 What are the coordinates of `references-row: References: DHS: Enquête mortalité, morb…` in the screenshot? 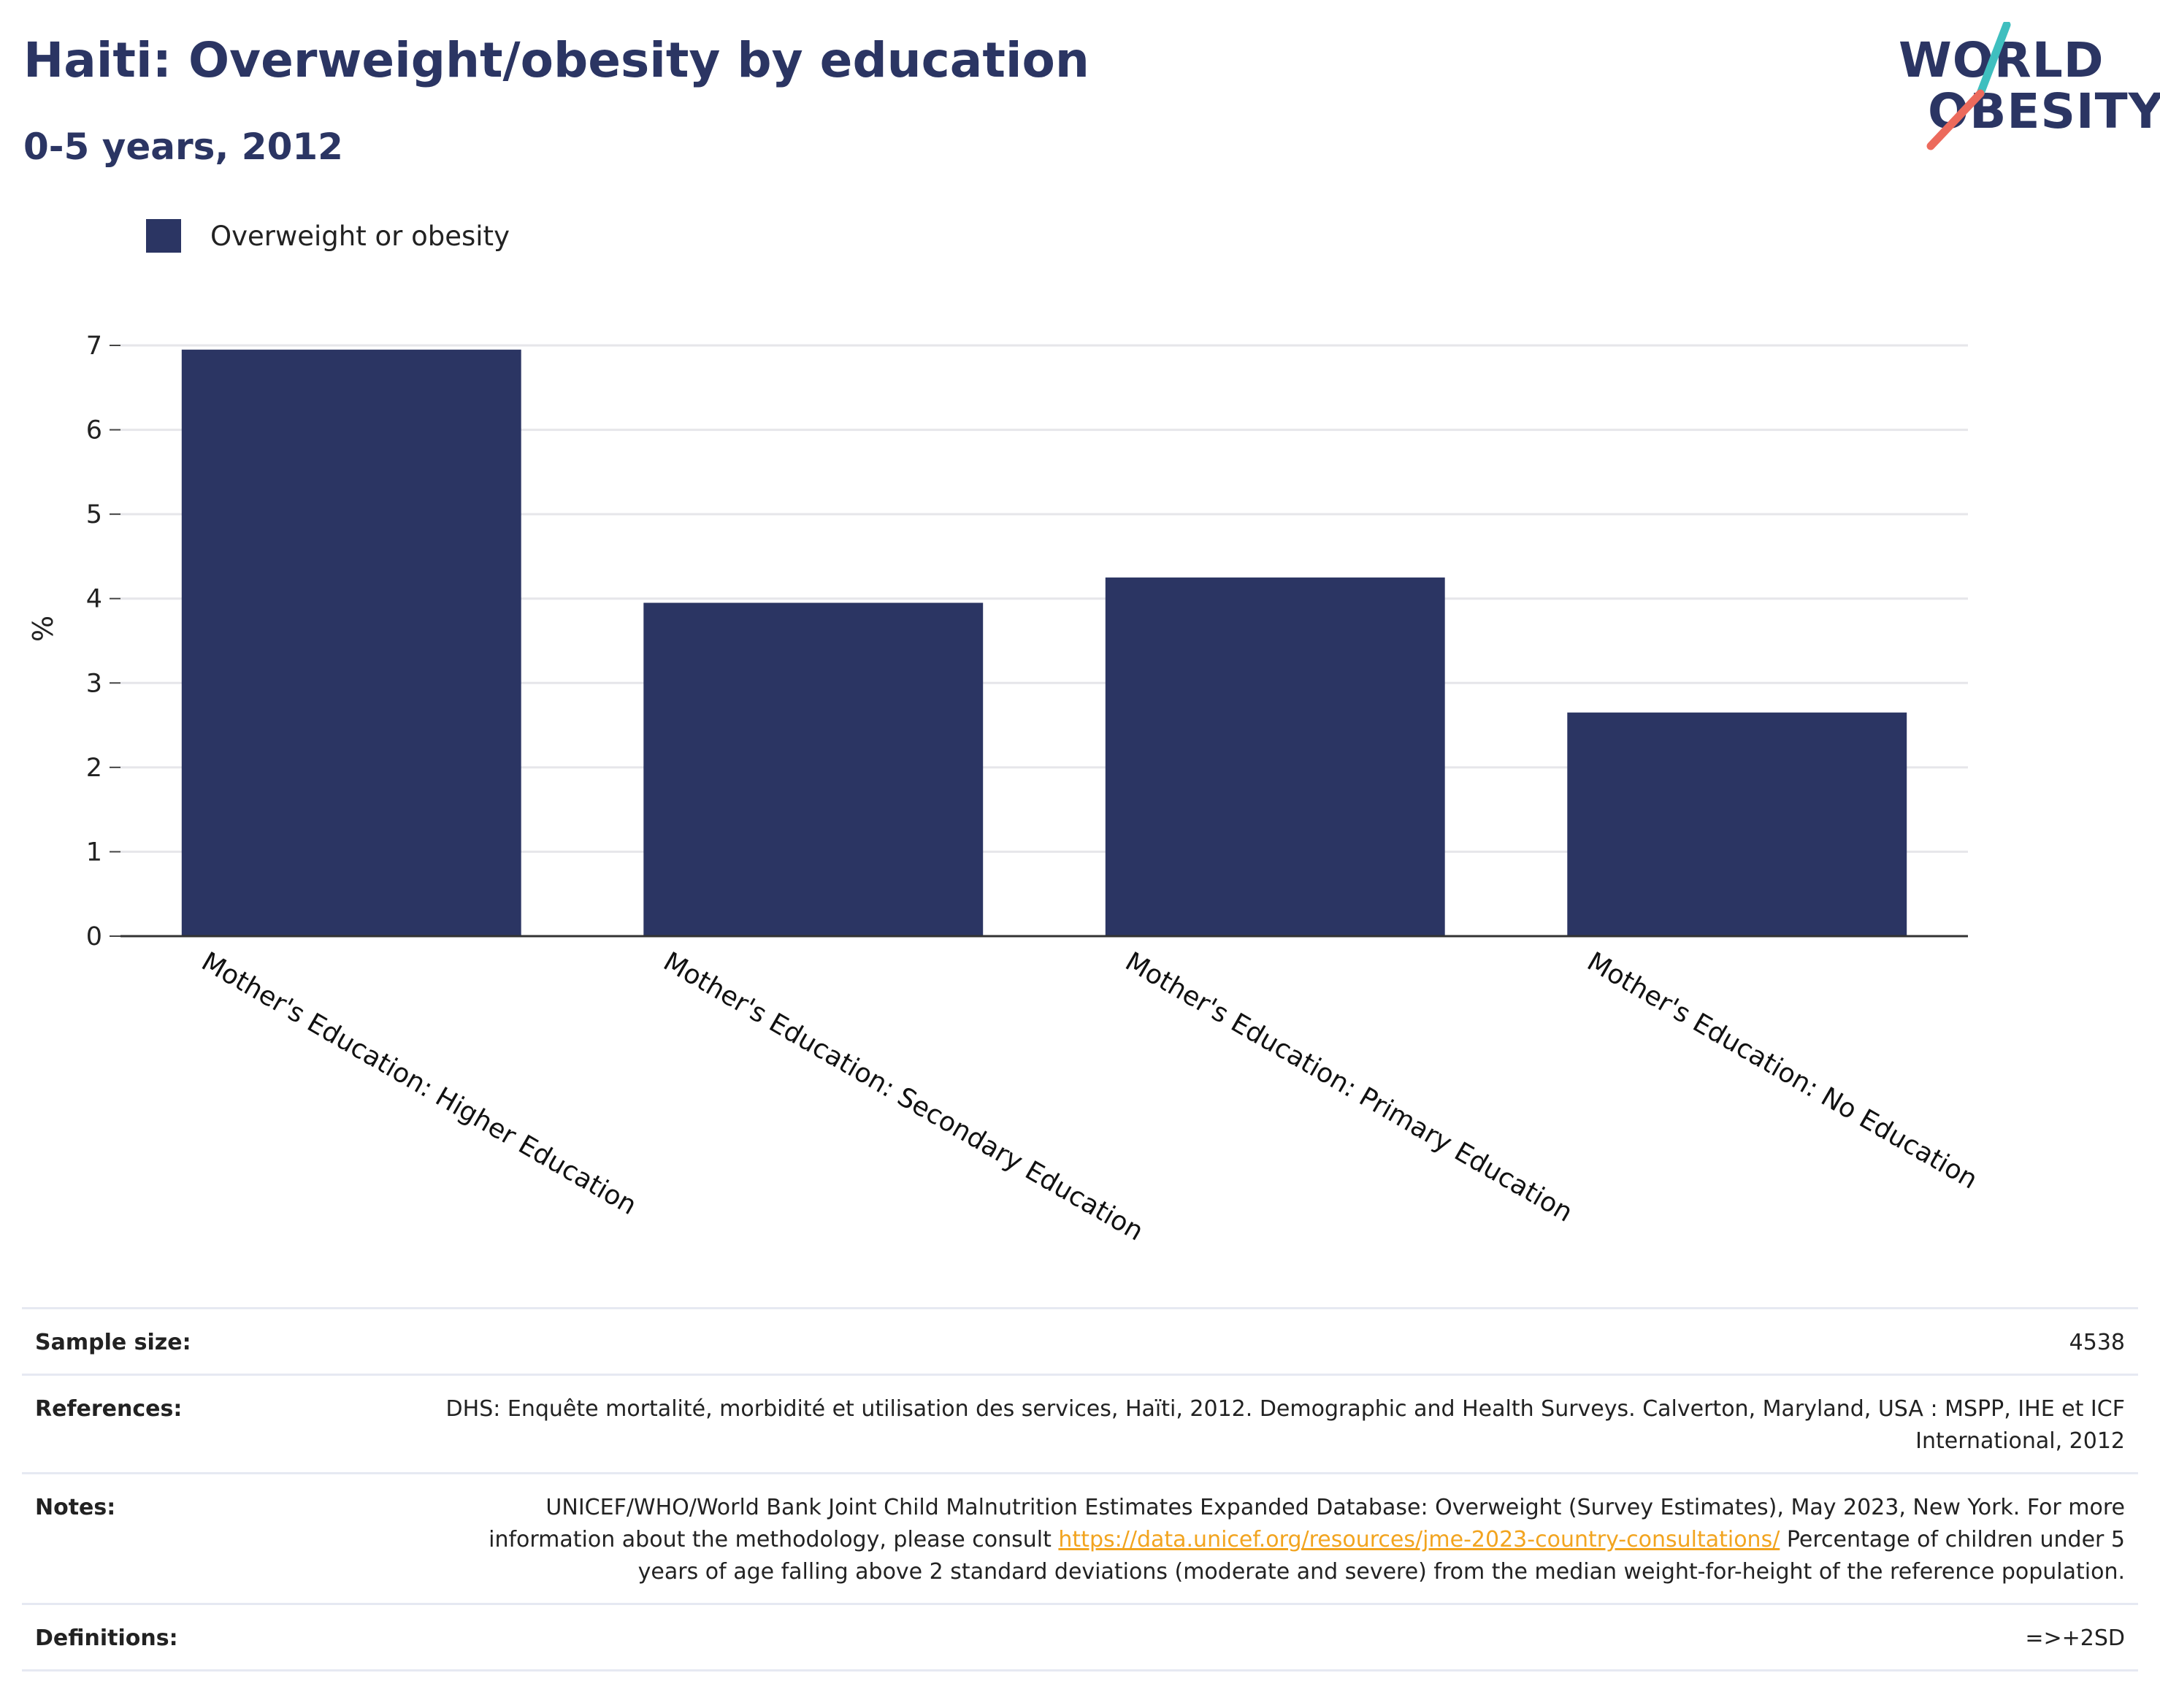 It's located at (1080, 1423).